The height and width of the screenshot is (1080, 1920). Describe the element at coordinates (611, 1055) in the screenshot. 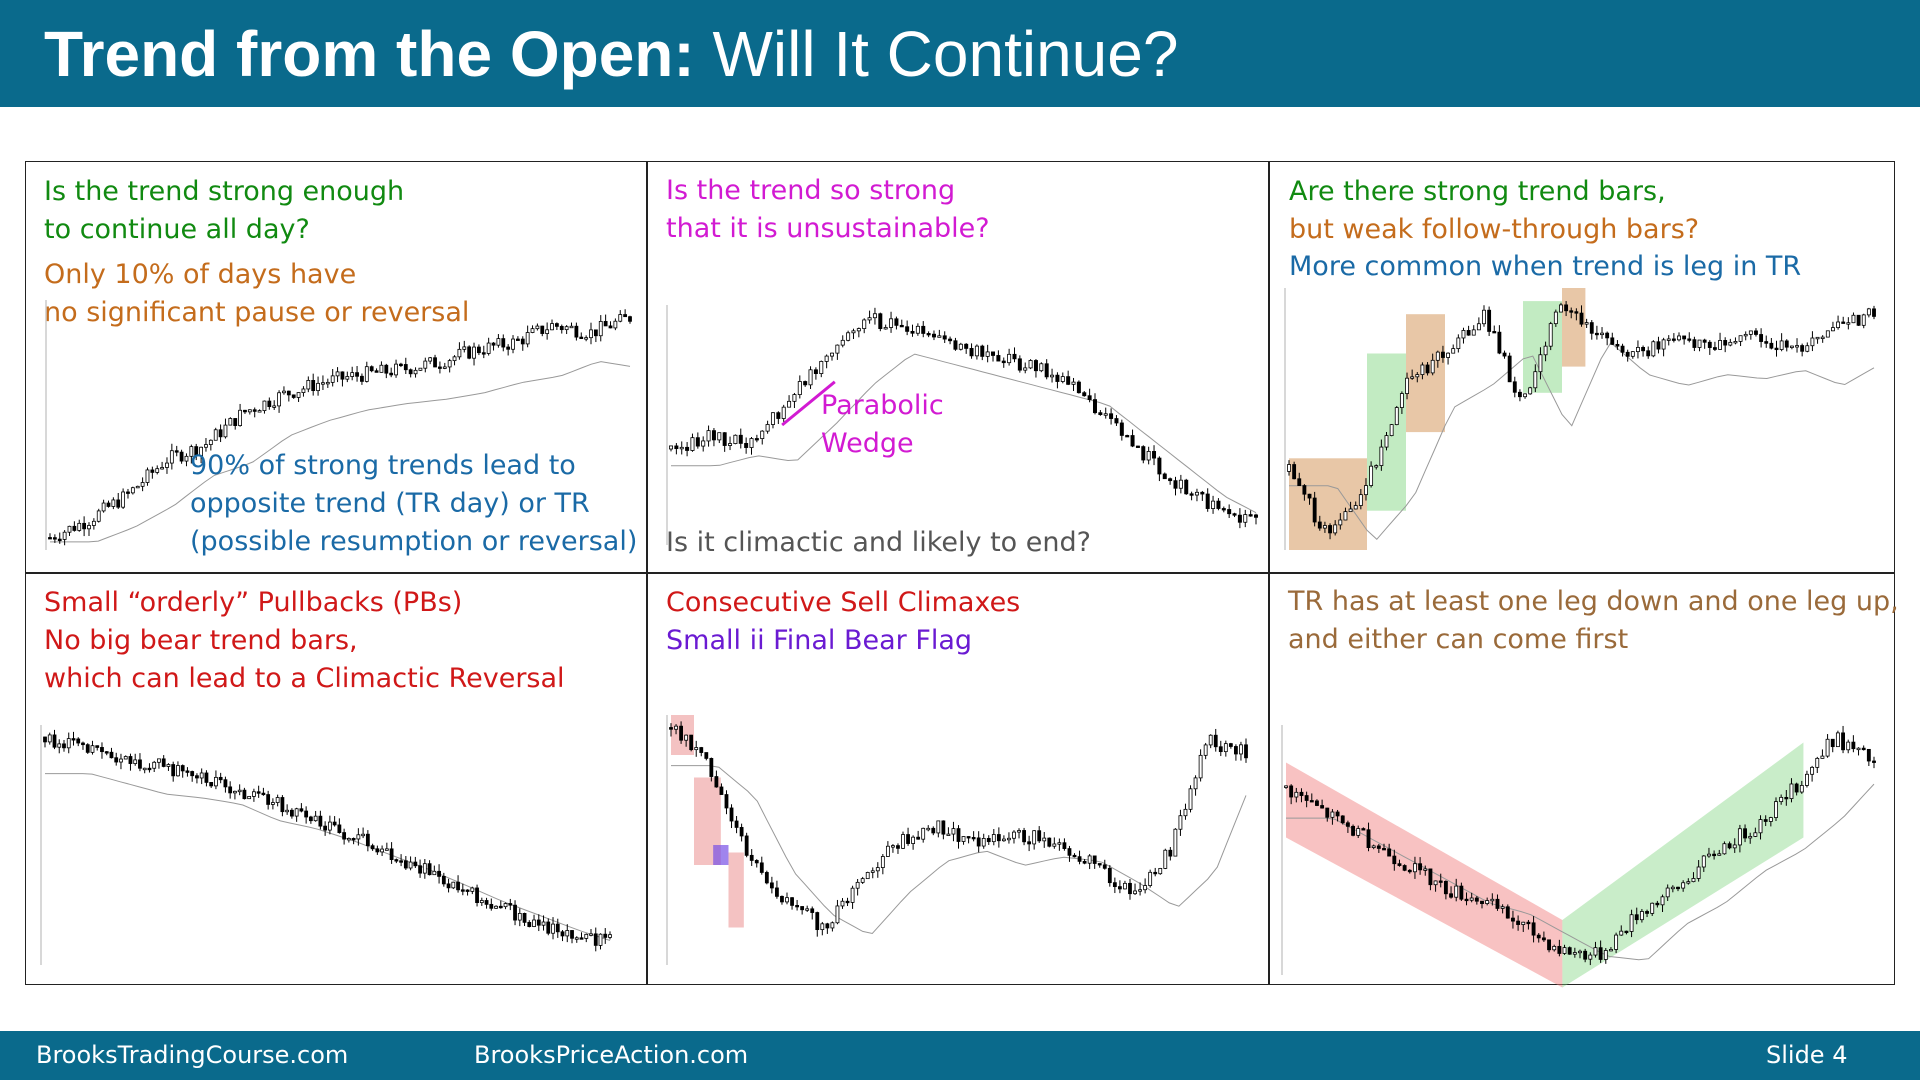

I see `footer-site-2: BrooksPriceAction.com` at that location.